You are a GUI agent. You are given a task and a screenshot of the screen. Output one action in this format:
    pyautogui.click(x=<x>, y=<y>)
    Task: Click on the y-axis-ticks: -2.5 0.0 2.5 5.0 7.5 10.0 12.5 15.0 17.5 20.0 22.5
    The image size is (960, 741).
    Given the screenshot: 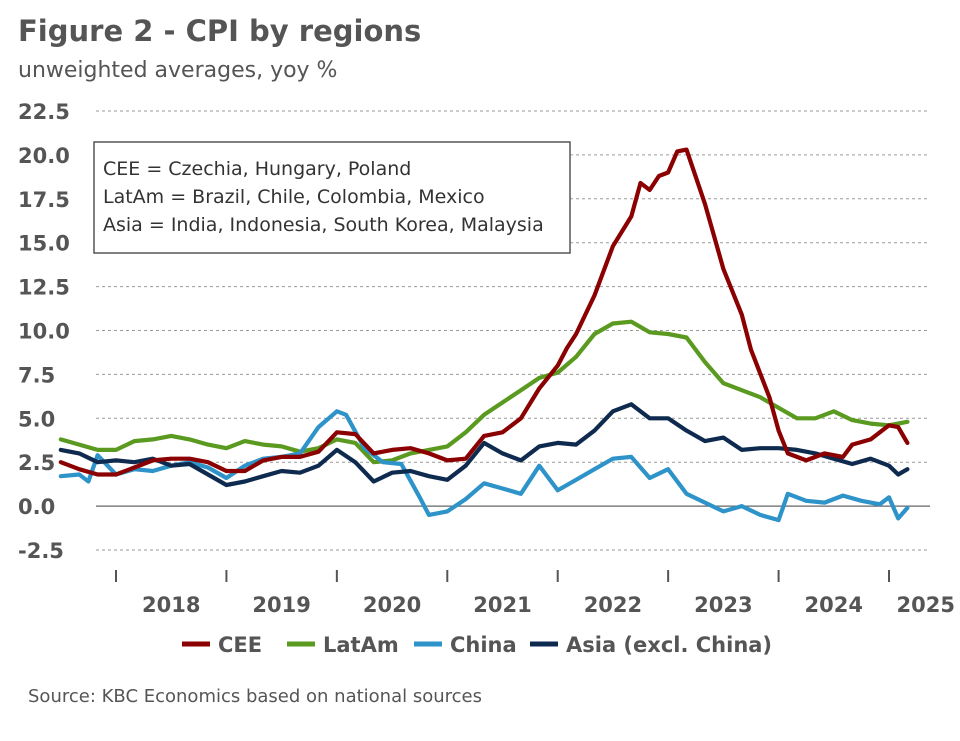 What is the action you would take?
    pyautogui.click(x=44, y=331)
    